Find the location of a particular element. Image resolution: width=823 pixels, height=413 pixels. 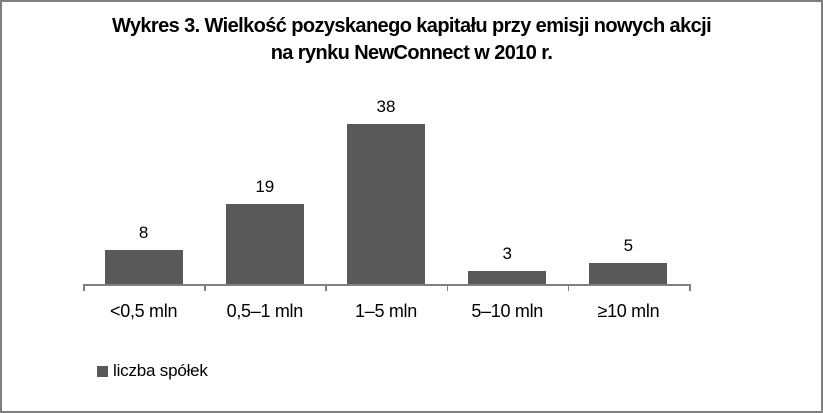

bar-value-label: 5 is located at coordinates (628, 245).